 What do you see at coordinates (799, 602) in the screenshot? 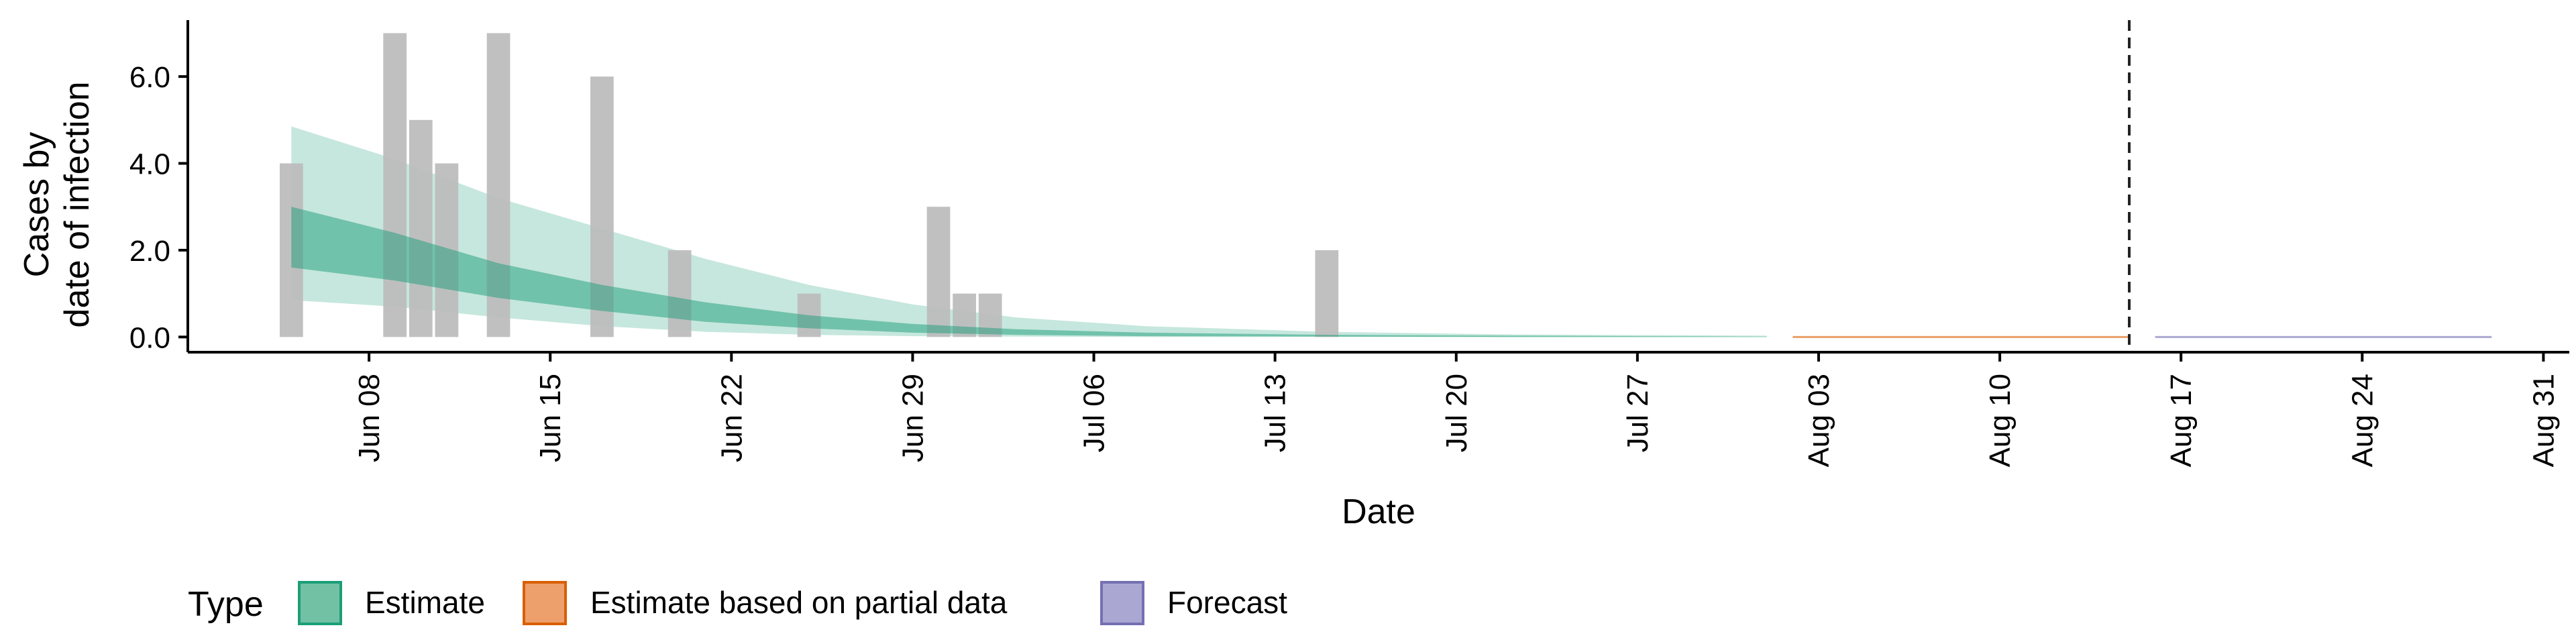
I see `legend-label-partial: Estimate based on partial data` at bounding box center [799, 602].